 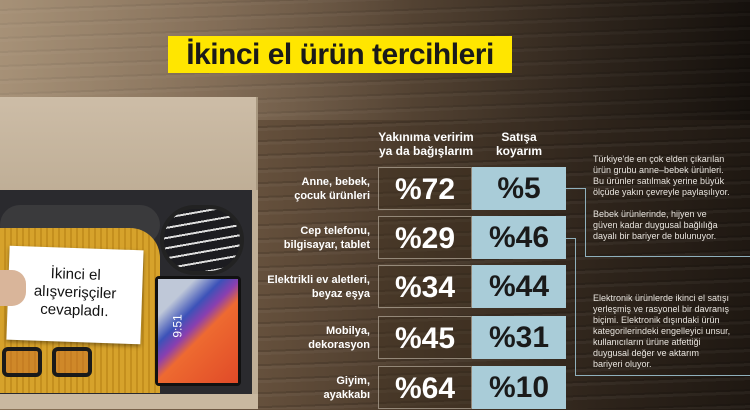 What do you see at coordinates (646, 353) in the screenshot?
I see `note-line: duygusal değer ve aktarım` at bounding box center [646, 353].